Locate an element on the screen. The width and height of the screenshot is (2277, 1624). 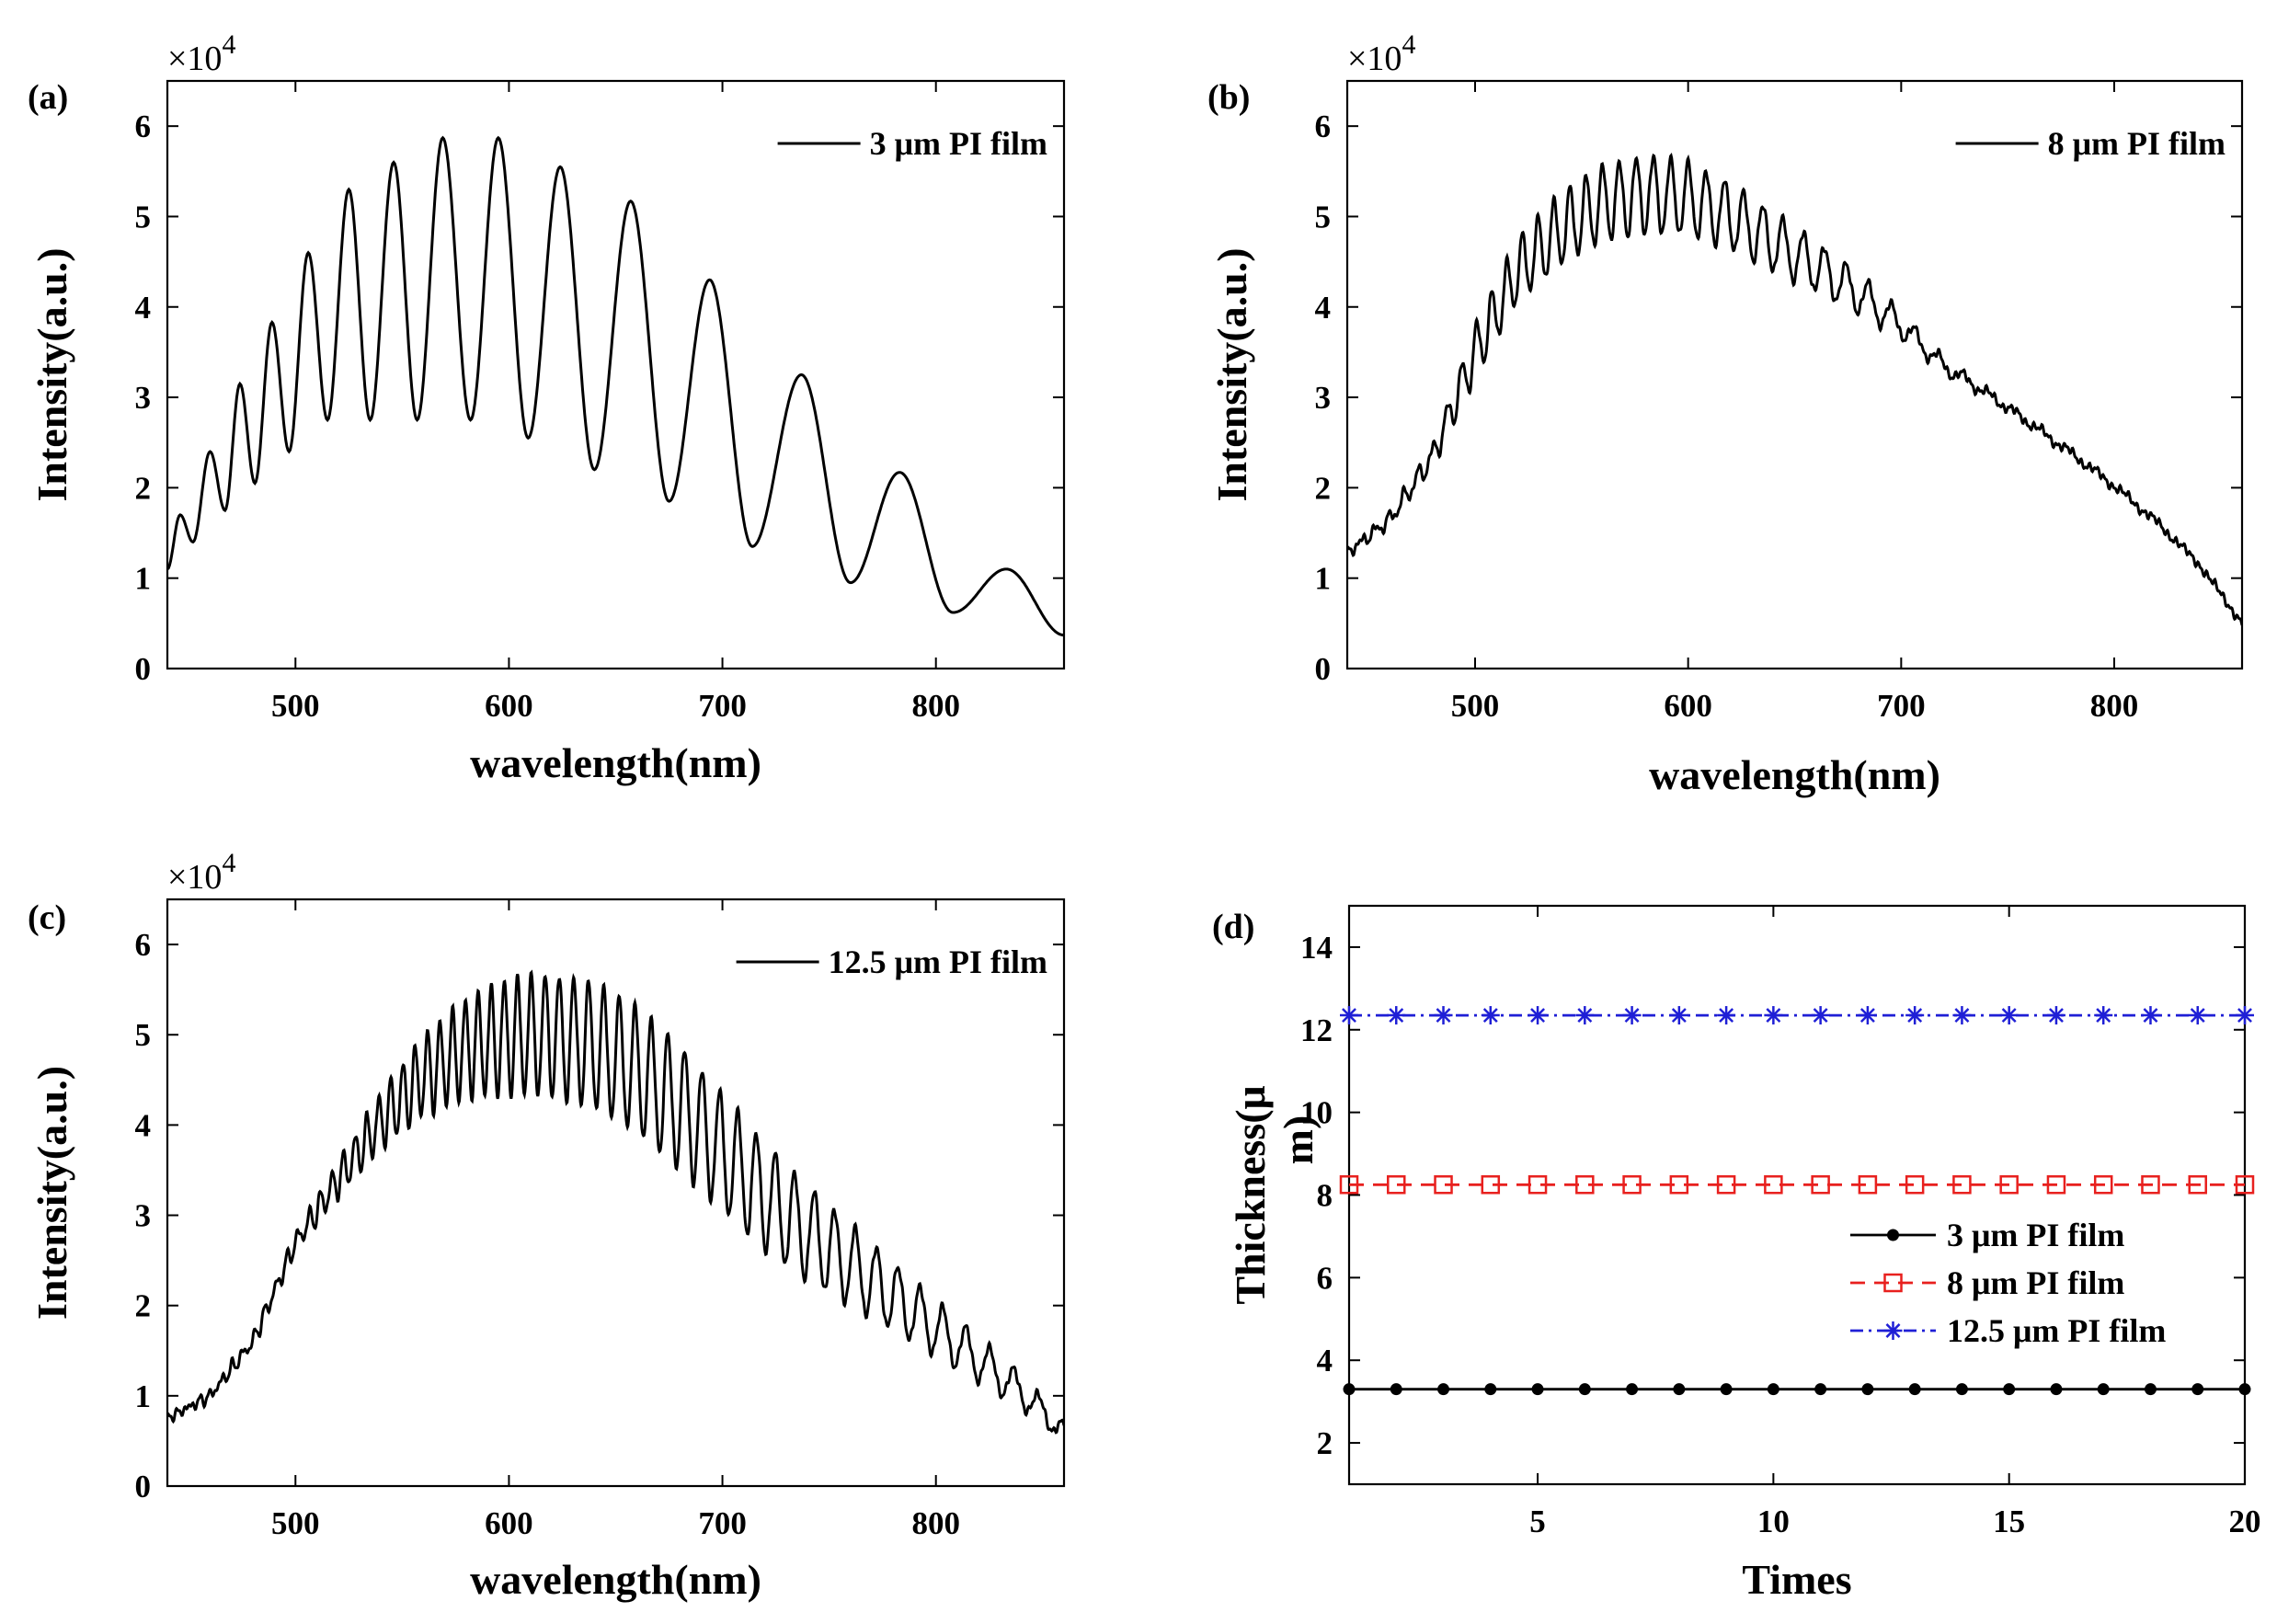
x-tick-label: 800 is located at coordinates (935, 706).